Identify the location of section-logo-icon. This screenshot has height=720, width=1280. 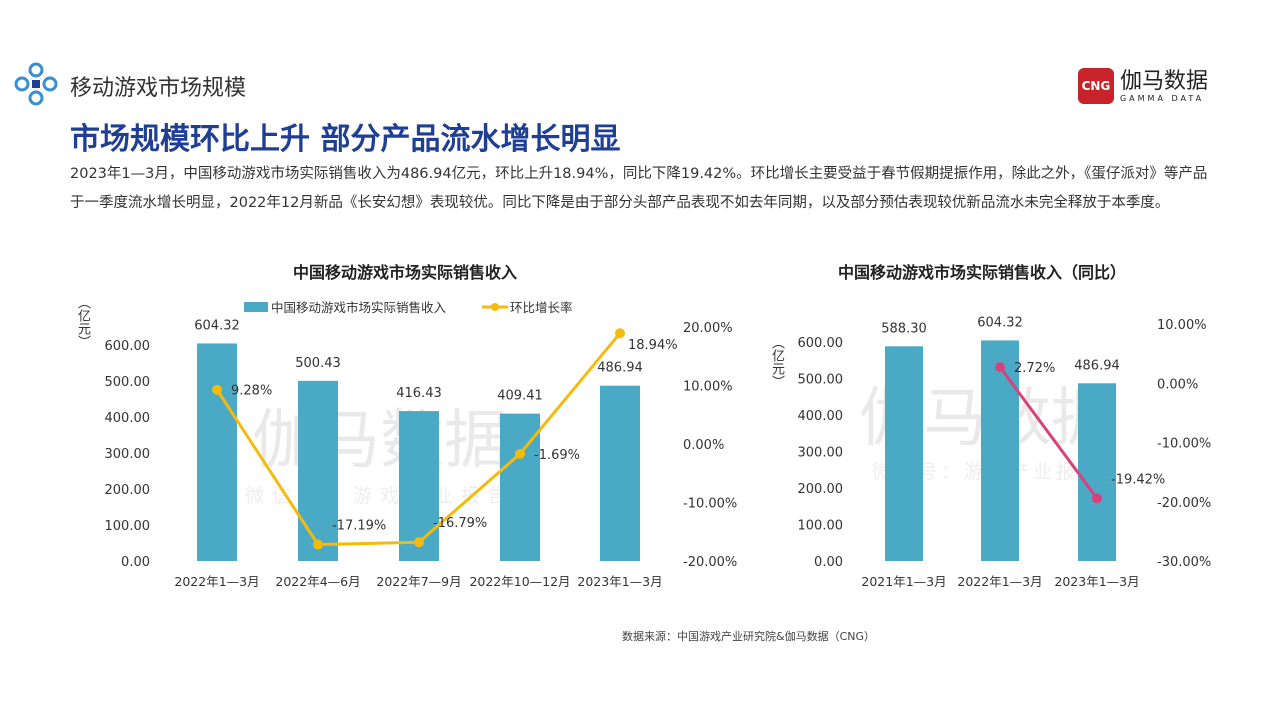
(36, 84).